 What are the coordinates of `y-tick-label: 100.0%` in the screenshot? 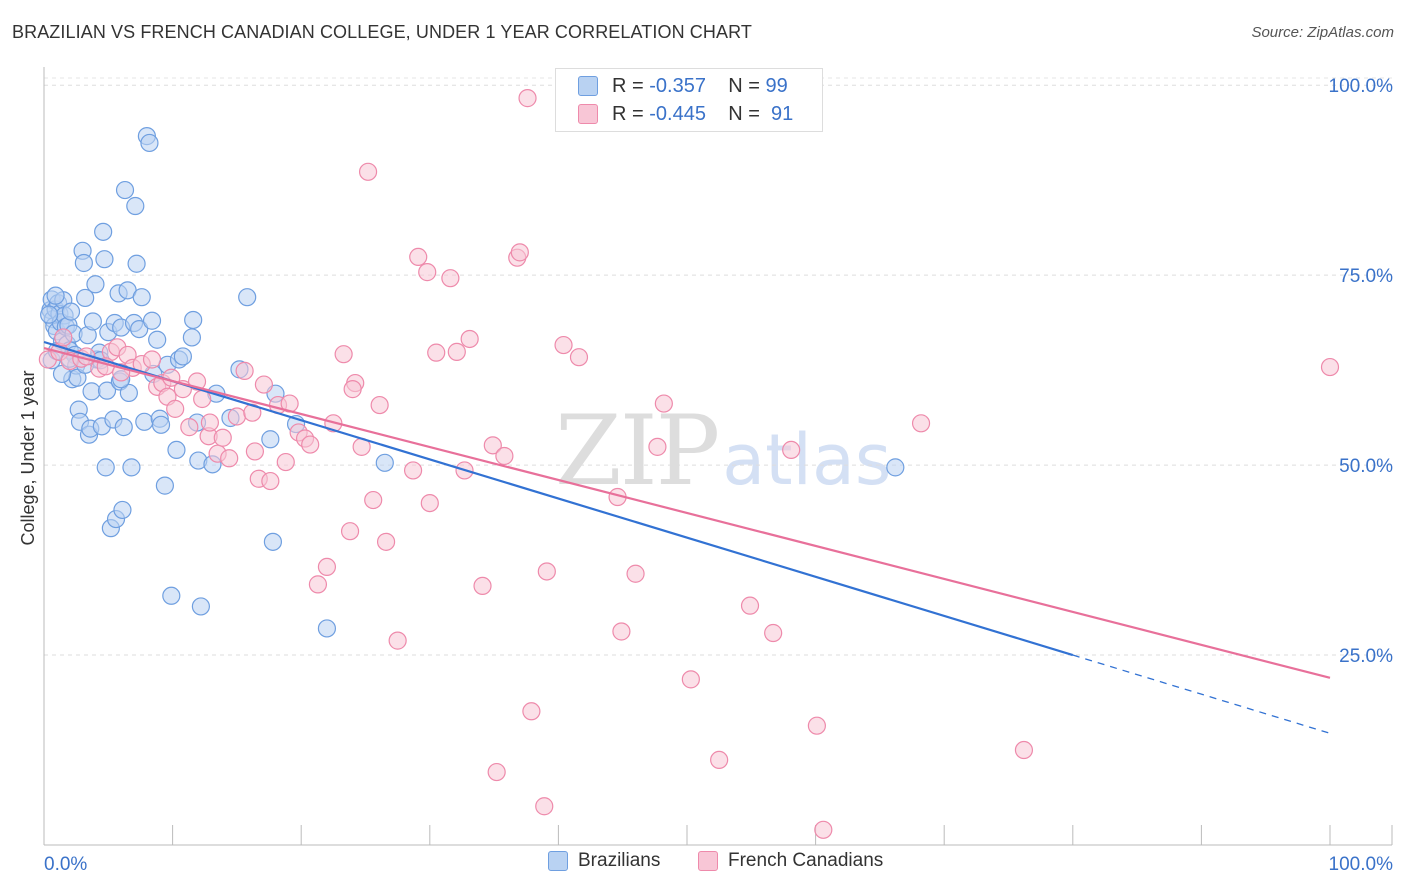 It's located at (1361, 86).